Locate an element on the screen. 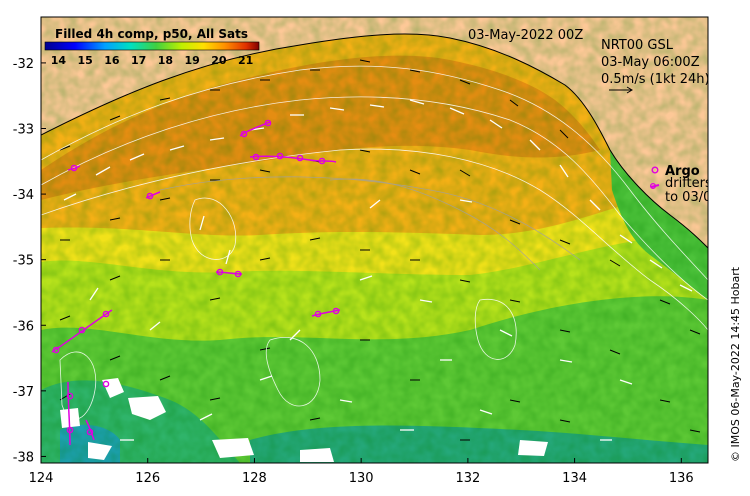 Image resolution: width=750 pixels, height=496 pixels. drifter-legend-dot is located at coordinates (653, 186).